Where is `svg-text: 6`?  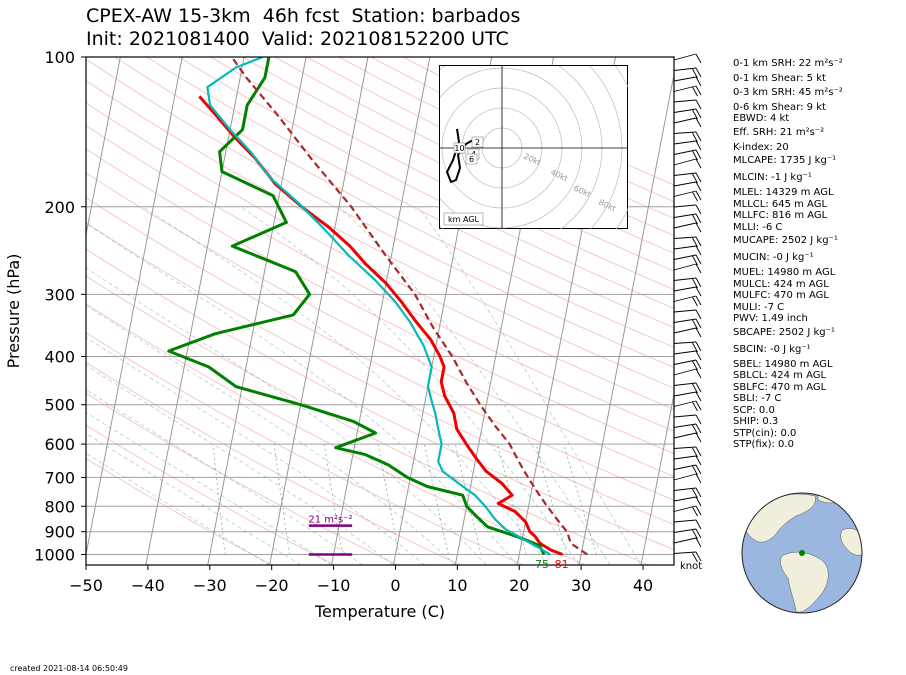
svg-text: 6 is located at coordinates (471, 159).